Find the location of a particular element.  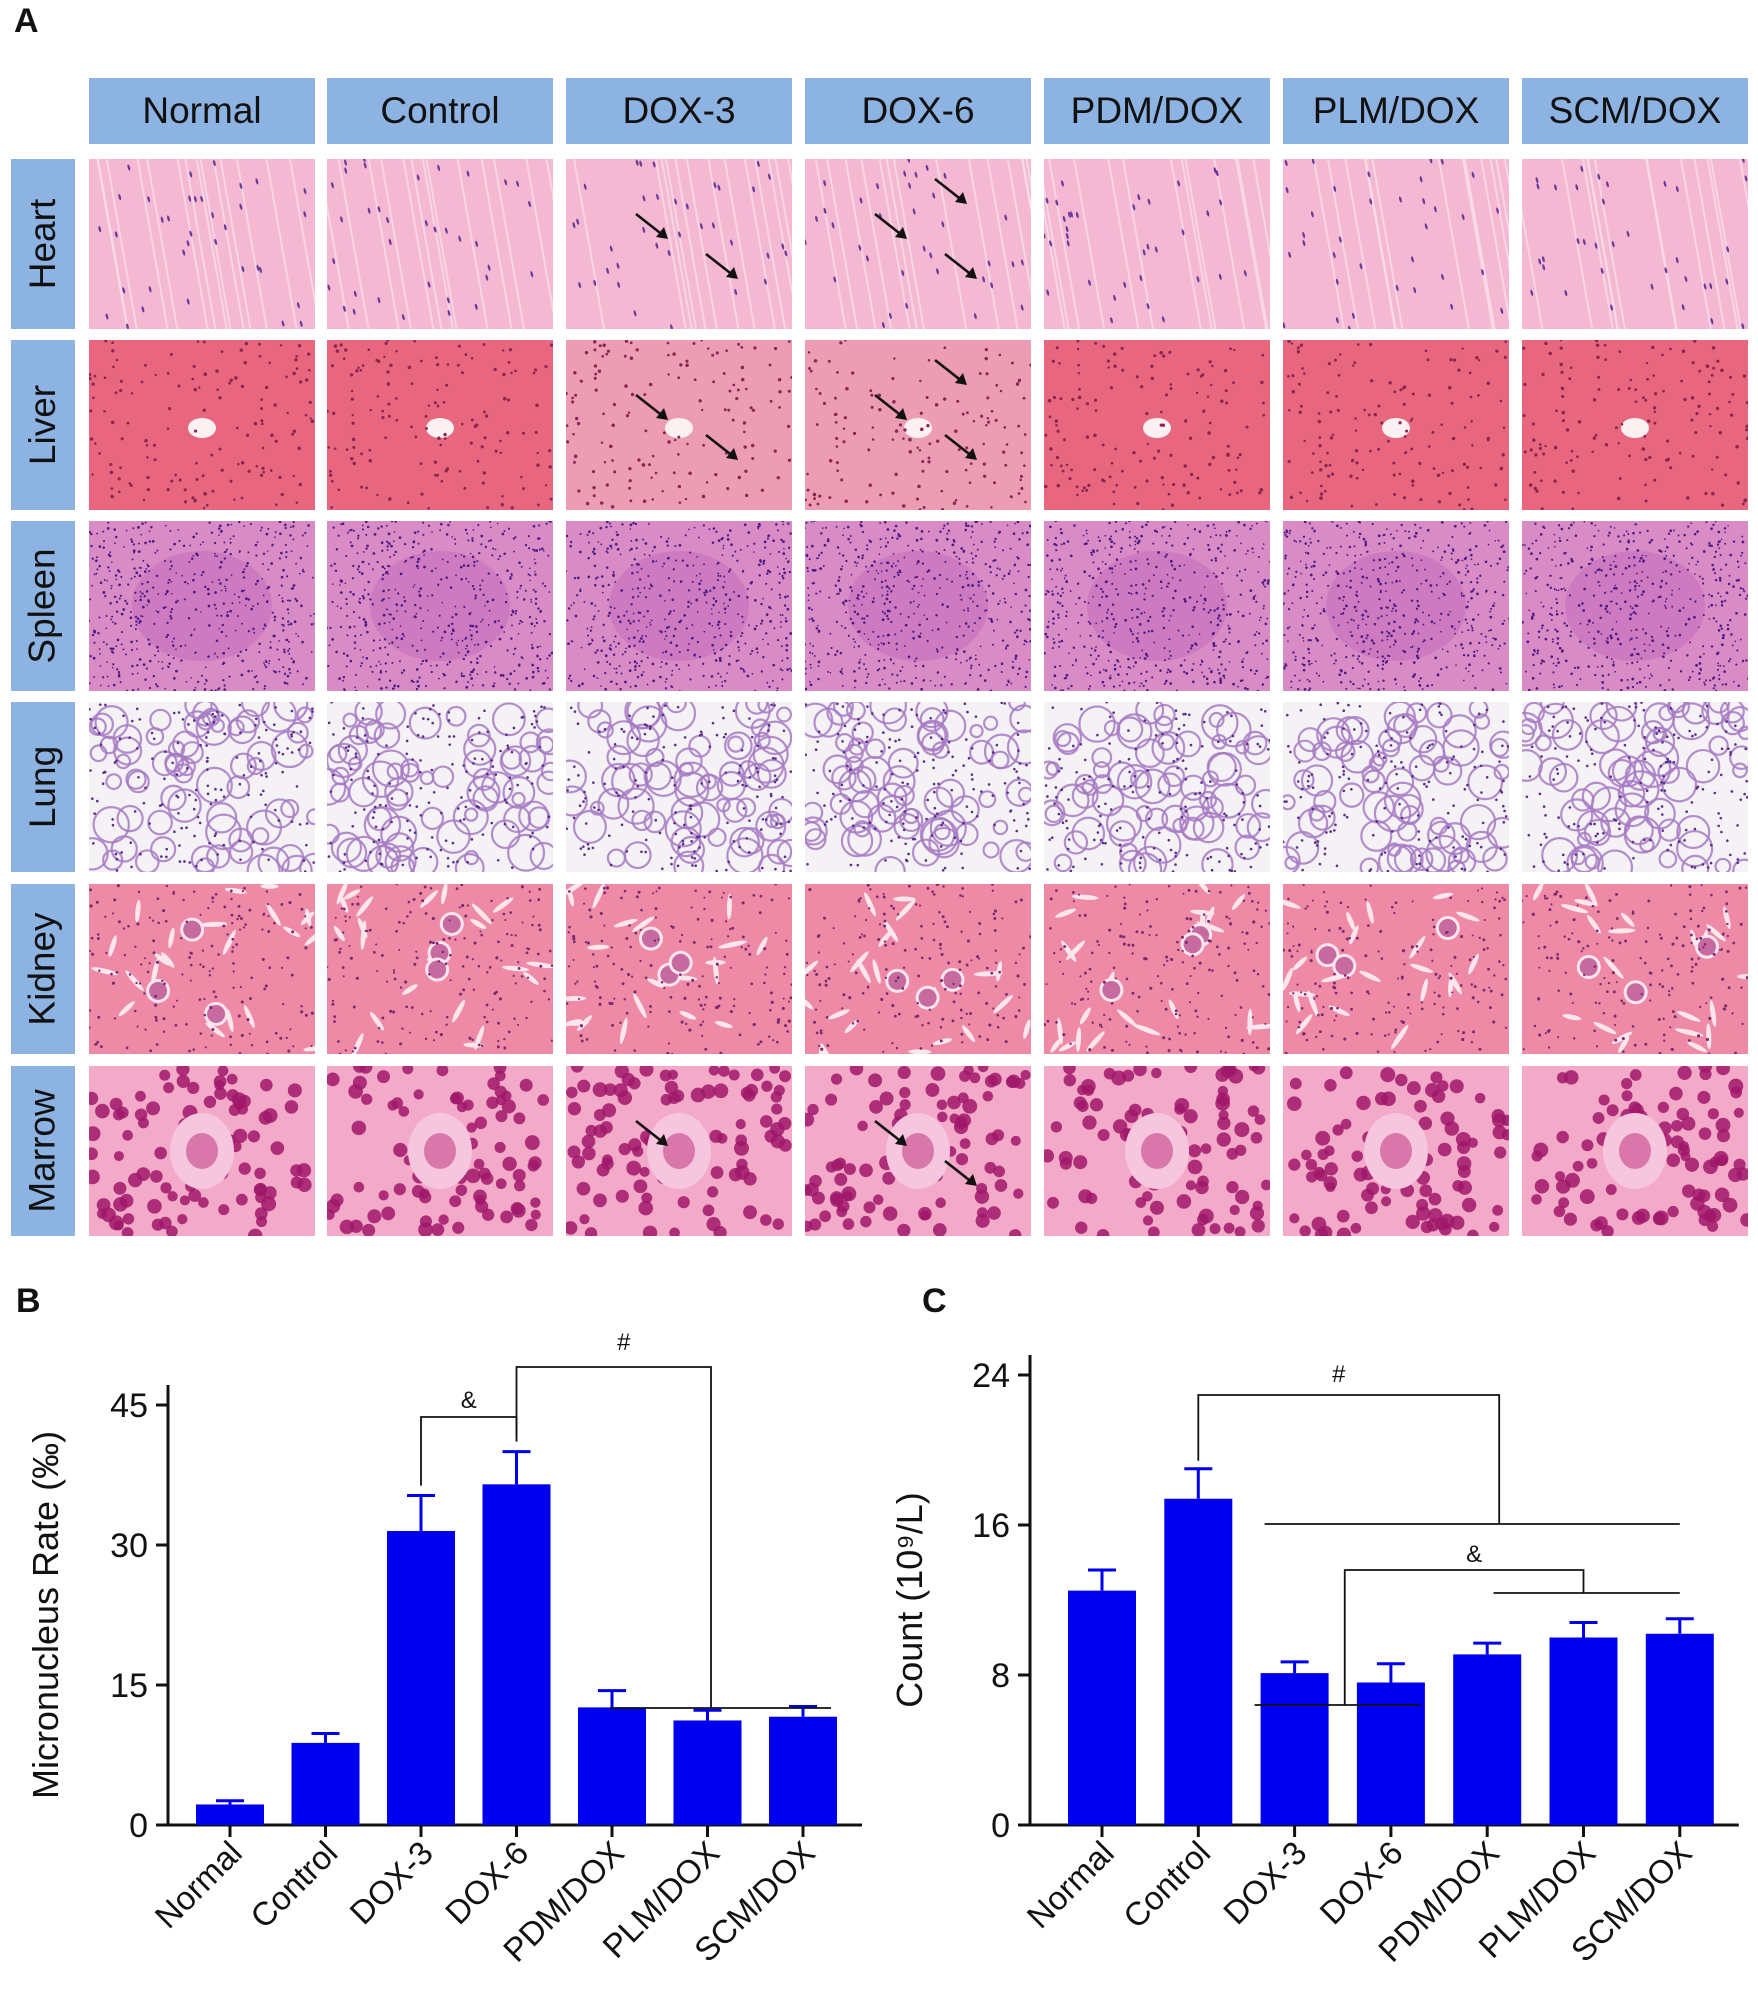

row-header-label: Liver is located at coordinates (43, 425).